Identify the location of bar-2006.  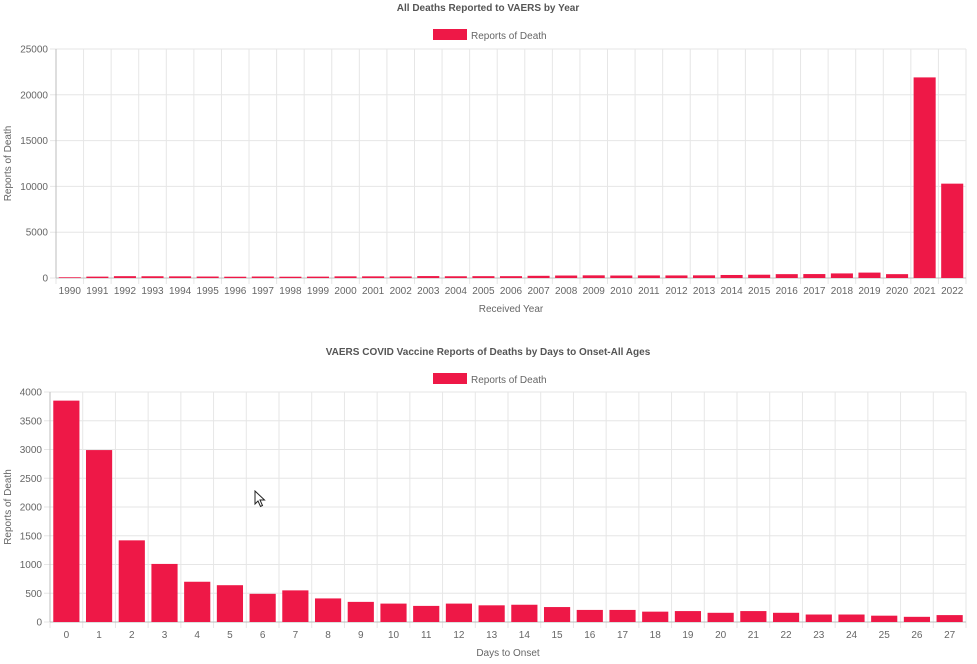
(511, 277).